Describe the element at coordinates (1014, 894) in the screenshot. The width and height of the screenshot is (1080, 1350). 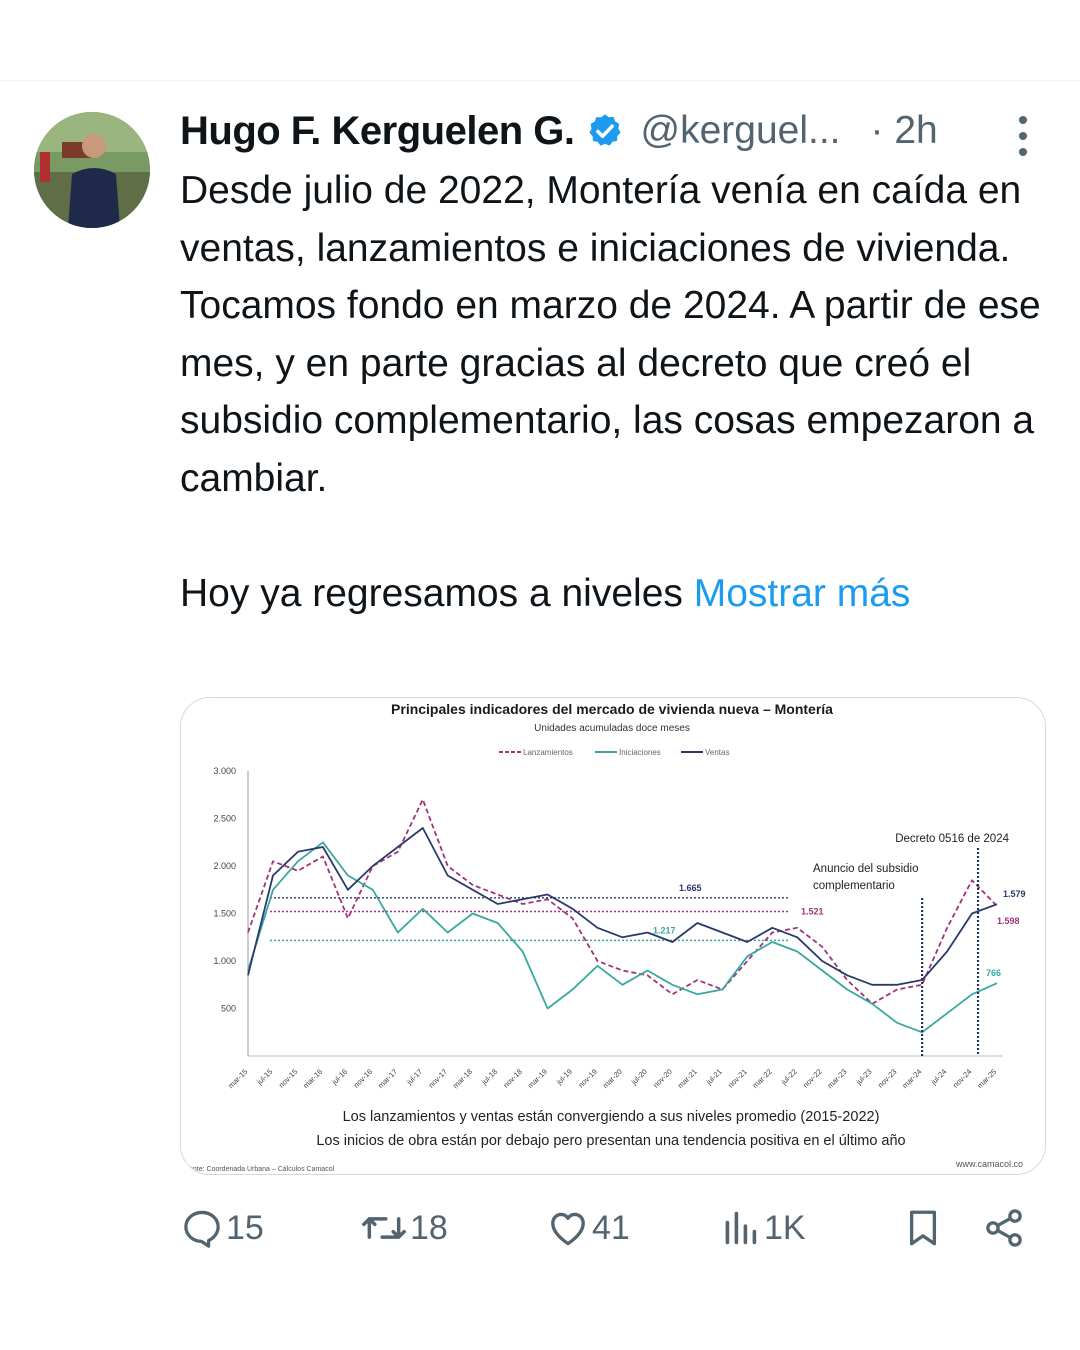
I see `end-label-lanz: 1.579` at that location.